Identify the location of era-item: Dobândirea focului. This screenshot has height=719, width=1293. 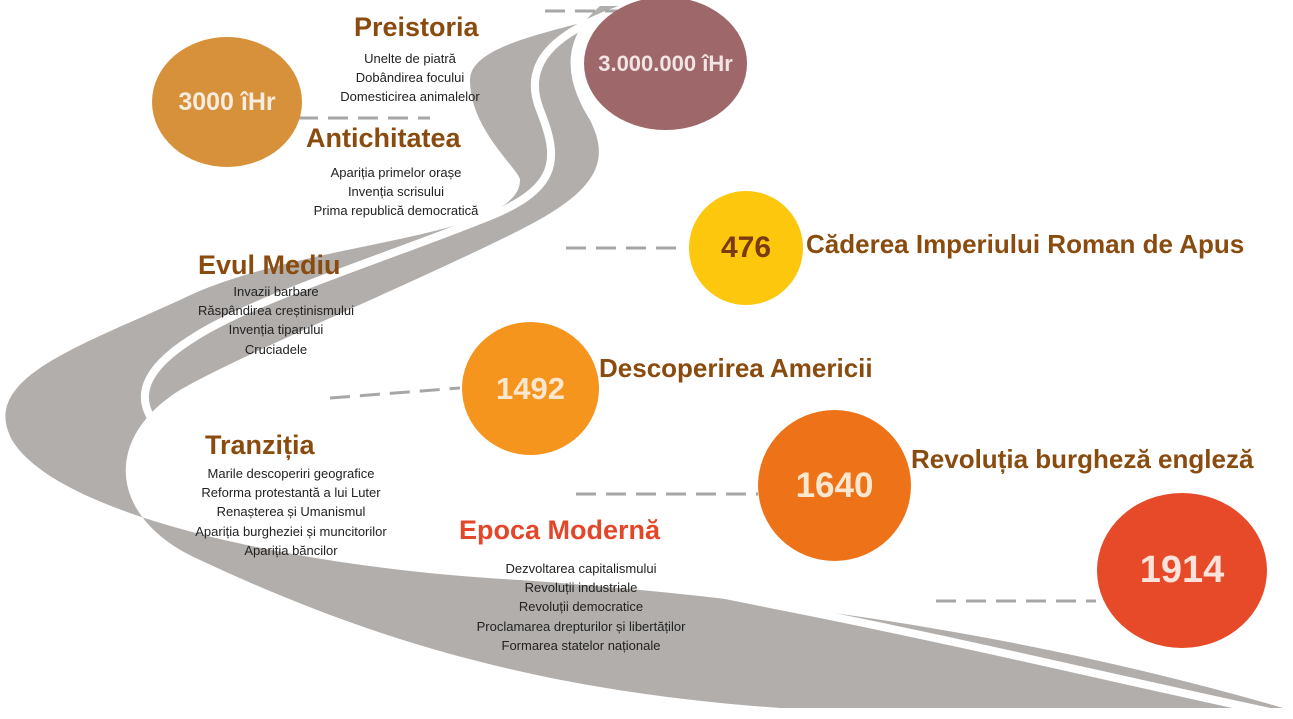
(410, 78).